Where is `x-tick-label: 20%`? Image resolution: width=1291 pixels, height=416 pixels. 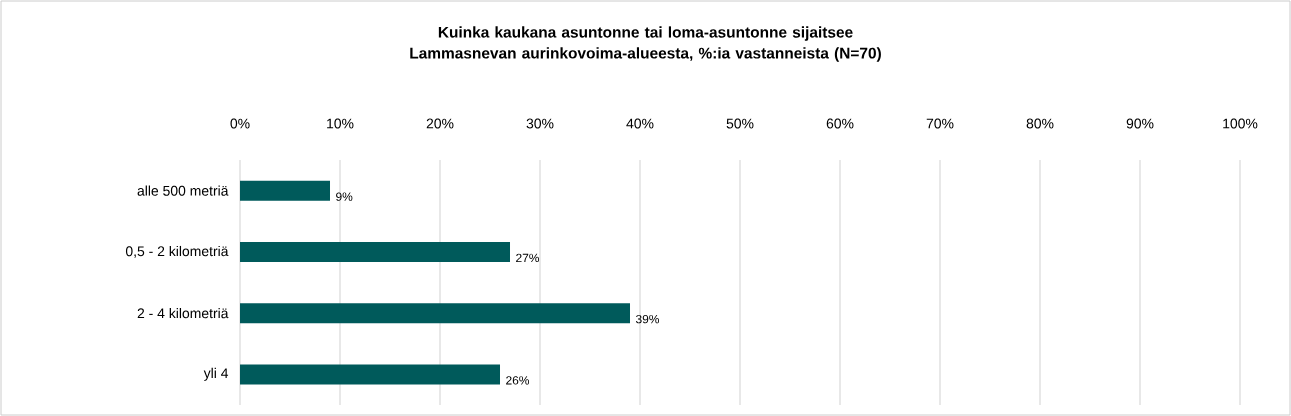
x-tick-label: 20% is located at coordinates (440, 123).